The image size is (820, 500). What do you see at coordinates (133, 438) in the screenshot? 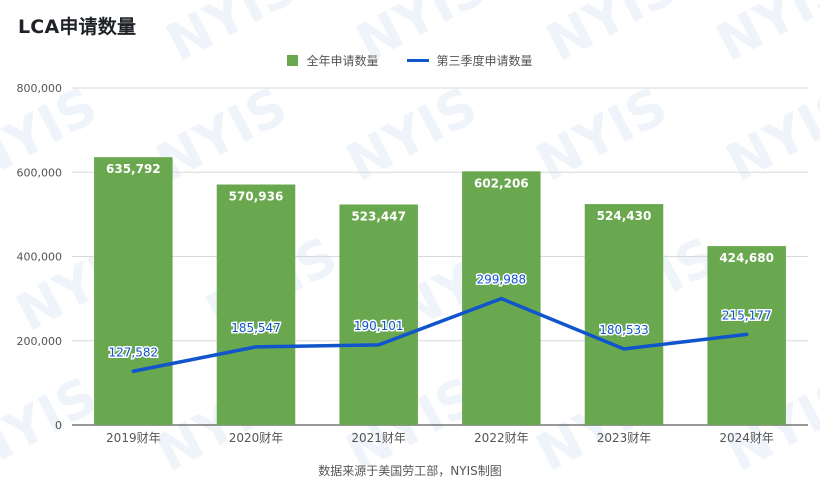
I see `x-tick-label-0: 2019财年` at bounding box center [133, 438].